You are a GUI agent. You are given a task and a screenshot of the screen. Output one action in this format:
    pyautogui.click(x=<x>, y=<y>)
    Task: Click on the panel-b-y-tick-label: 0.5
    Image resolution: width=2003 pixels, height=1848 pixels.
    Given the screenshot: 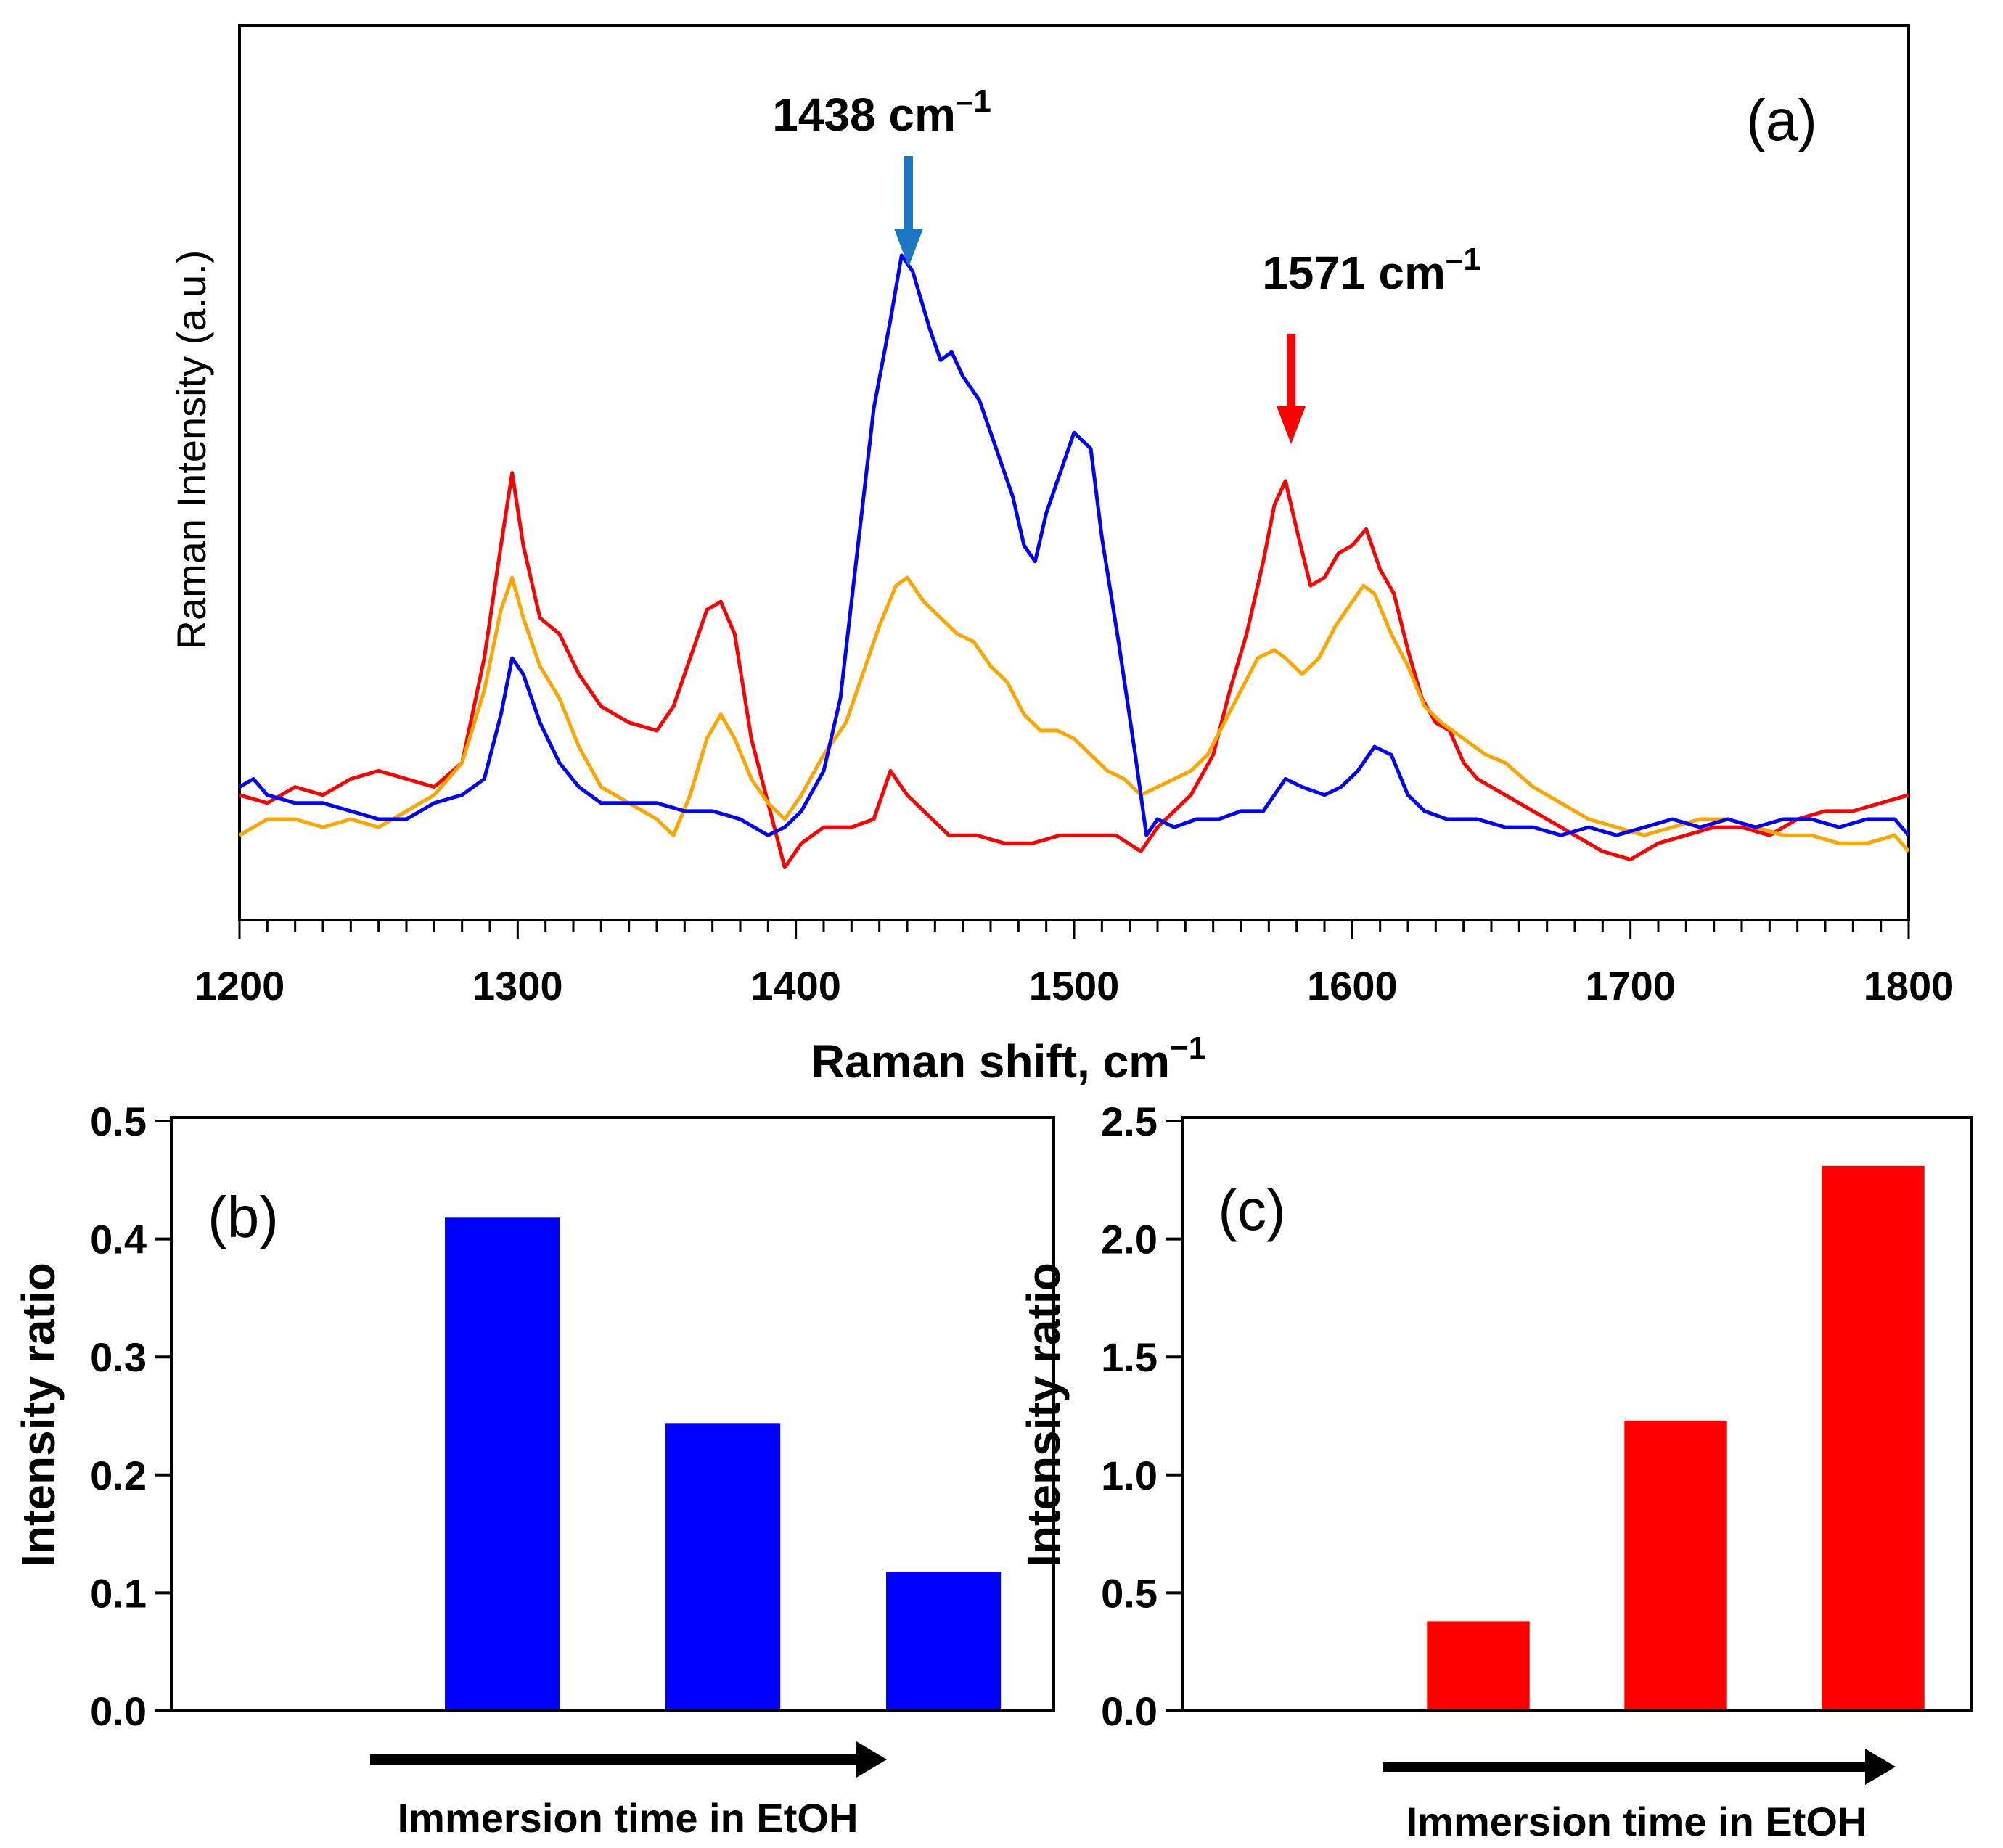 What is the action you would take?
    pyautogui.click(x=119, y=1121)
    